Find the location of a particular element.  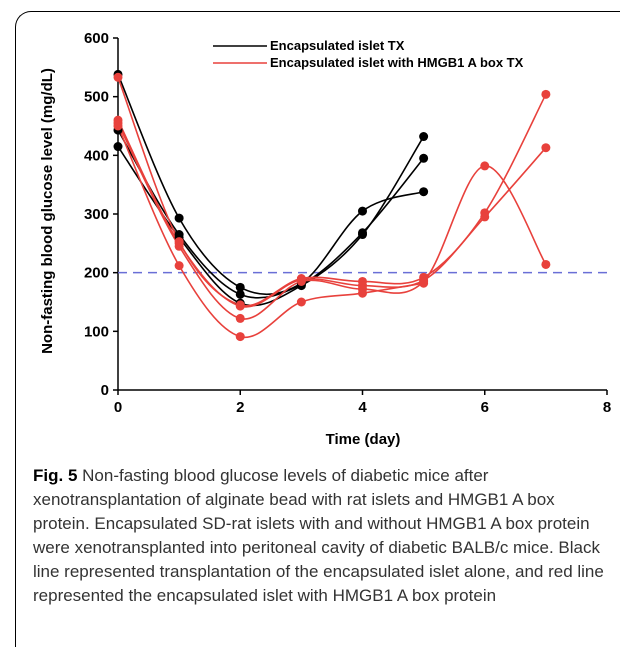

y-tick-label: 0 is located at coordinates (105, 390).